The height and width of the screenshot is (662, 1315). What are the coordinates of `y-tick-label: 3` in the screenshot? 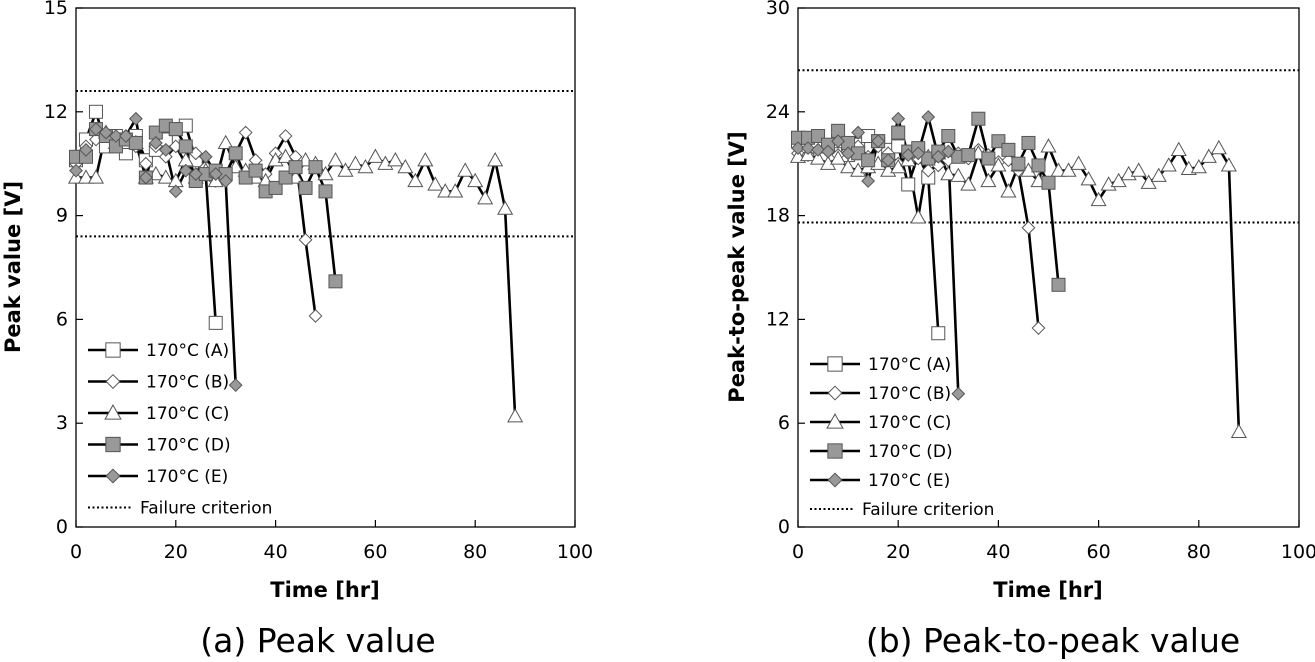 It's located at (62, 423).